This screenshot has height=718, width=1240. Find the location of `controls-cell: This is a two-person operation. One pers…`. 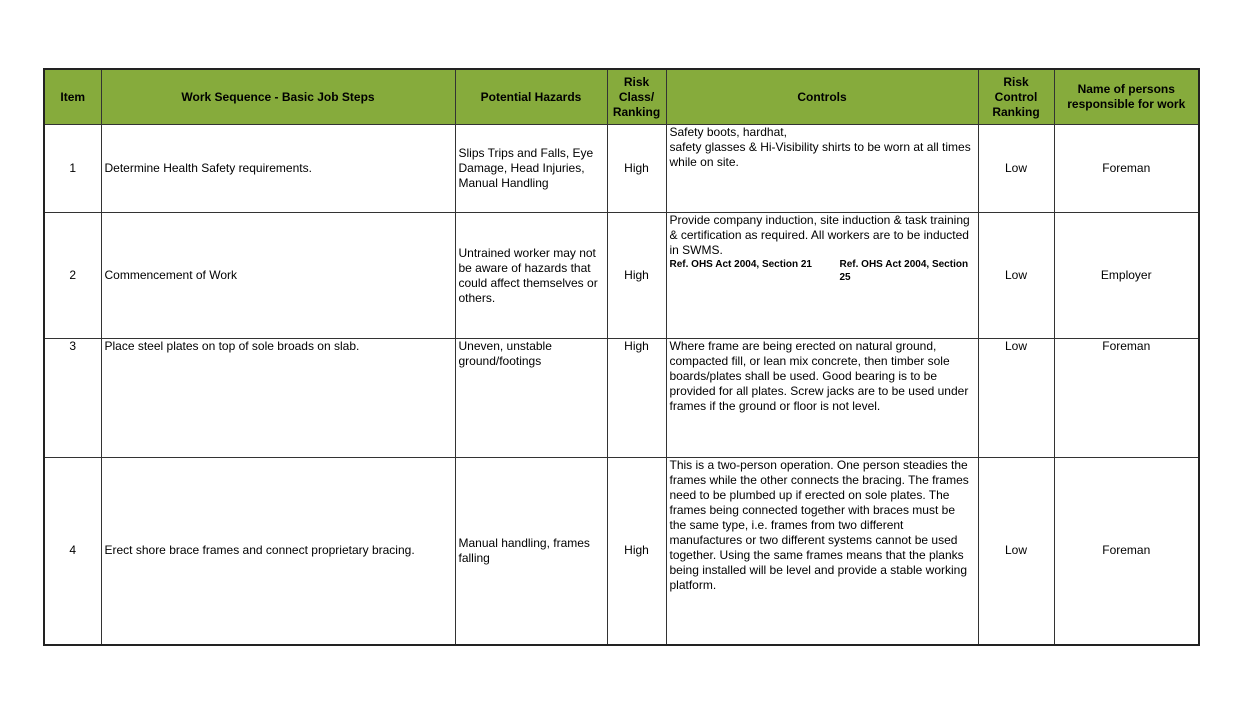

controls-cell: This is a two-person operation. One pers… is located at coordinates (822, 551).